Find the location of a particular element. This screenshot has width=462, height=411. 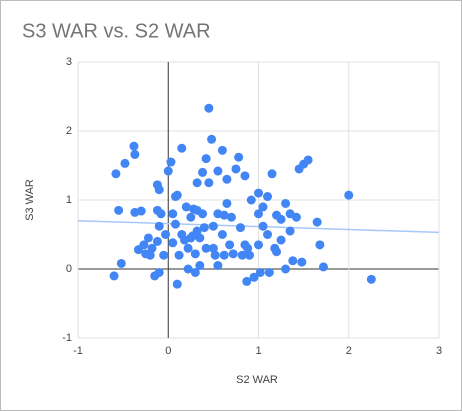

y-tick-label: 1 is located at coordinates (69, 200).